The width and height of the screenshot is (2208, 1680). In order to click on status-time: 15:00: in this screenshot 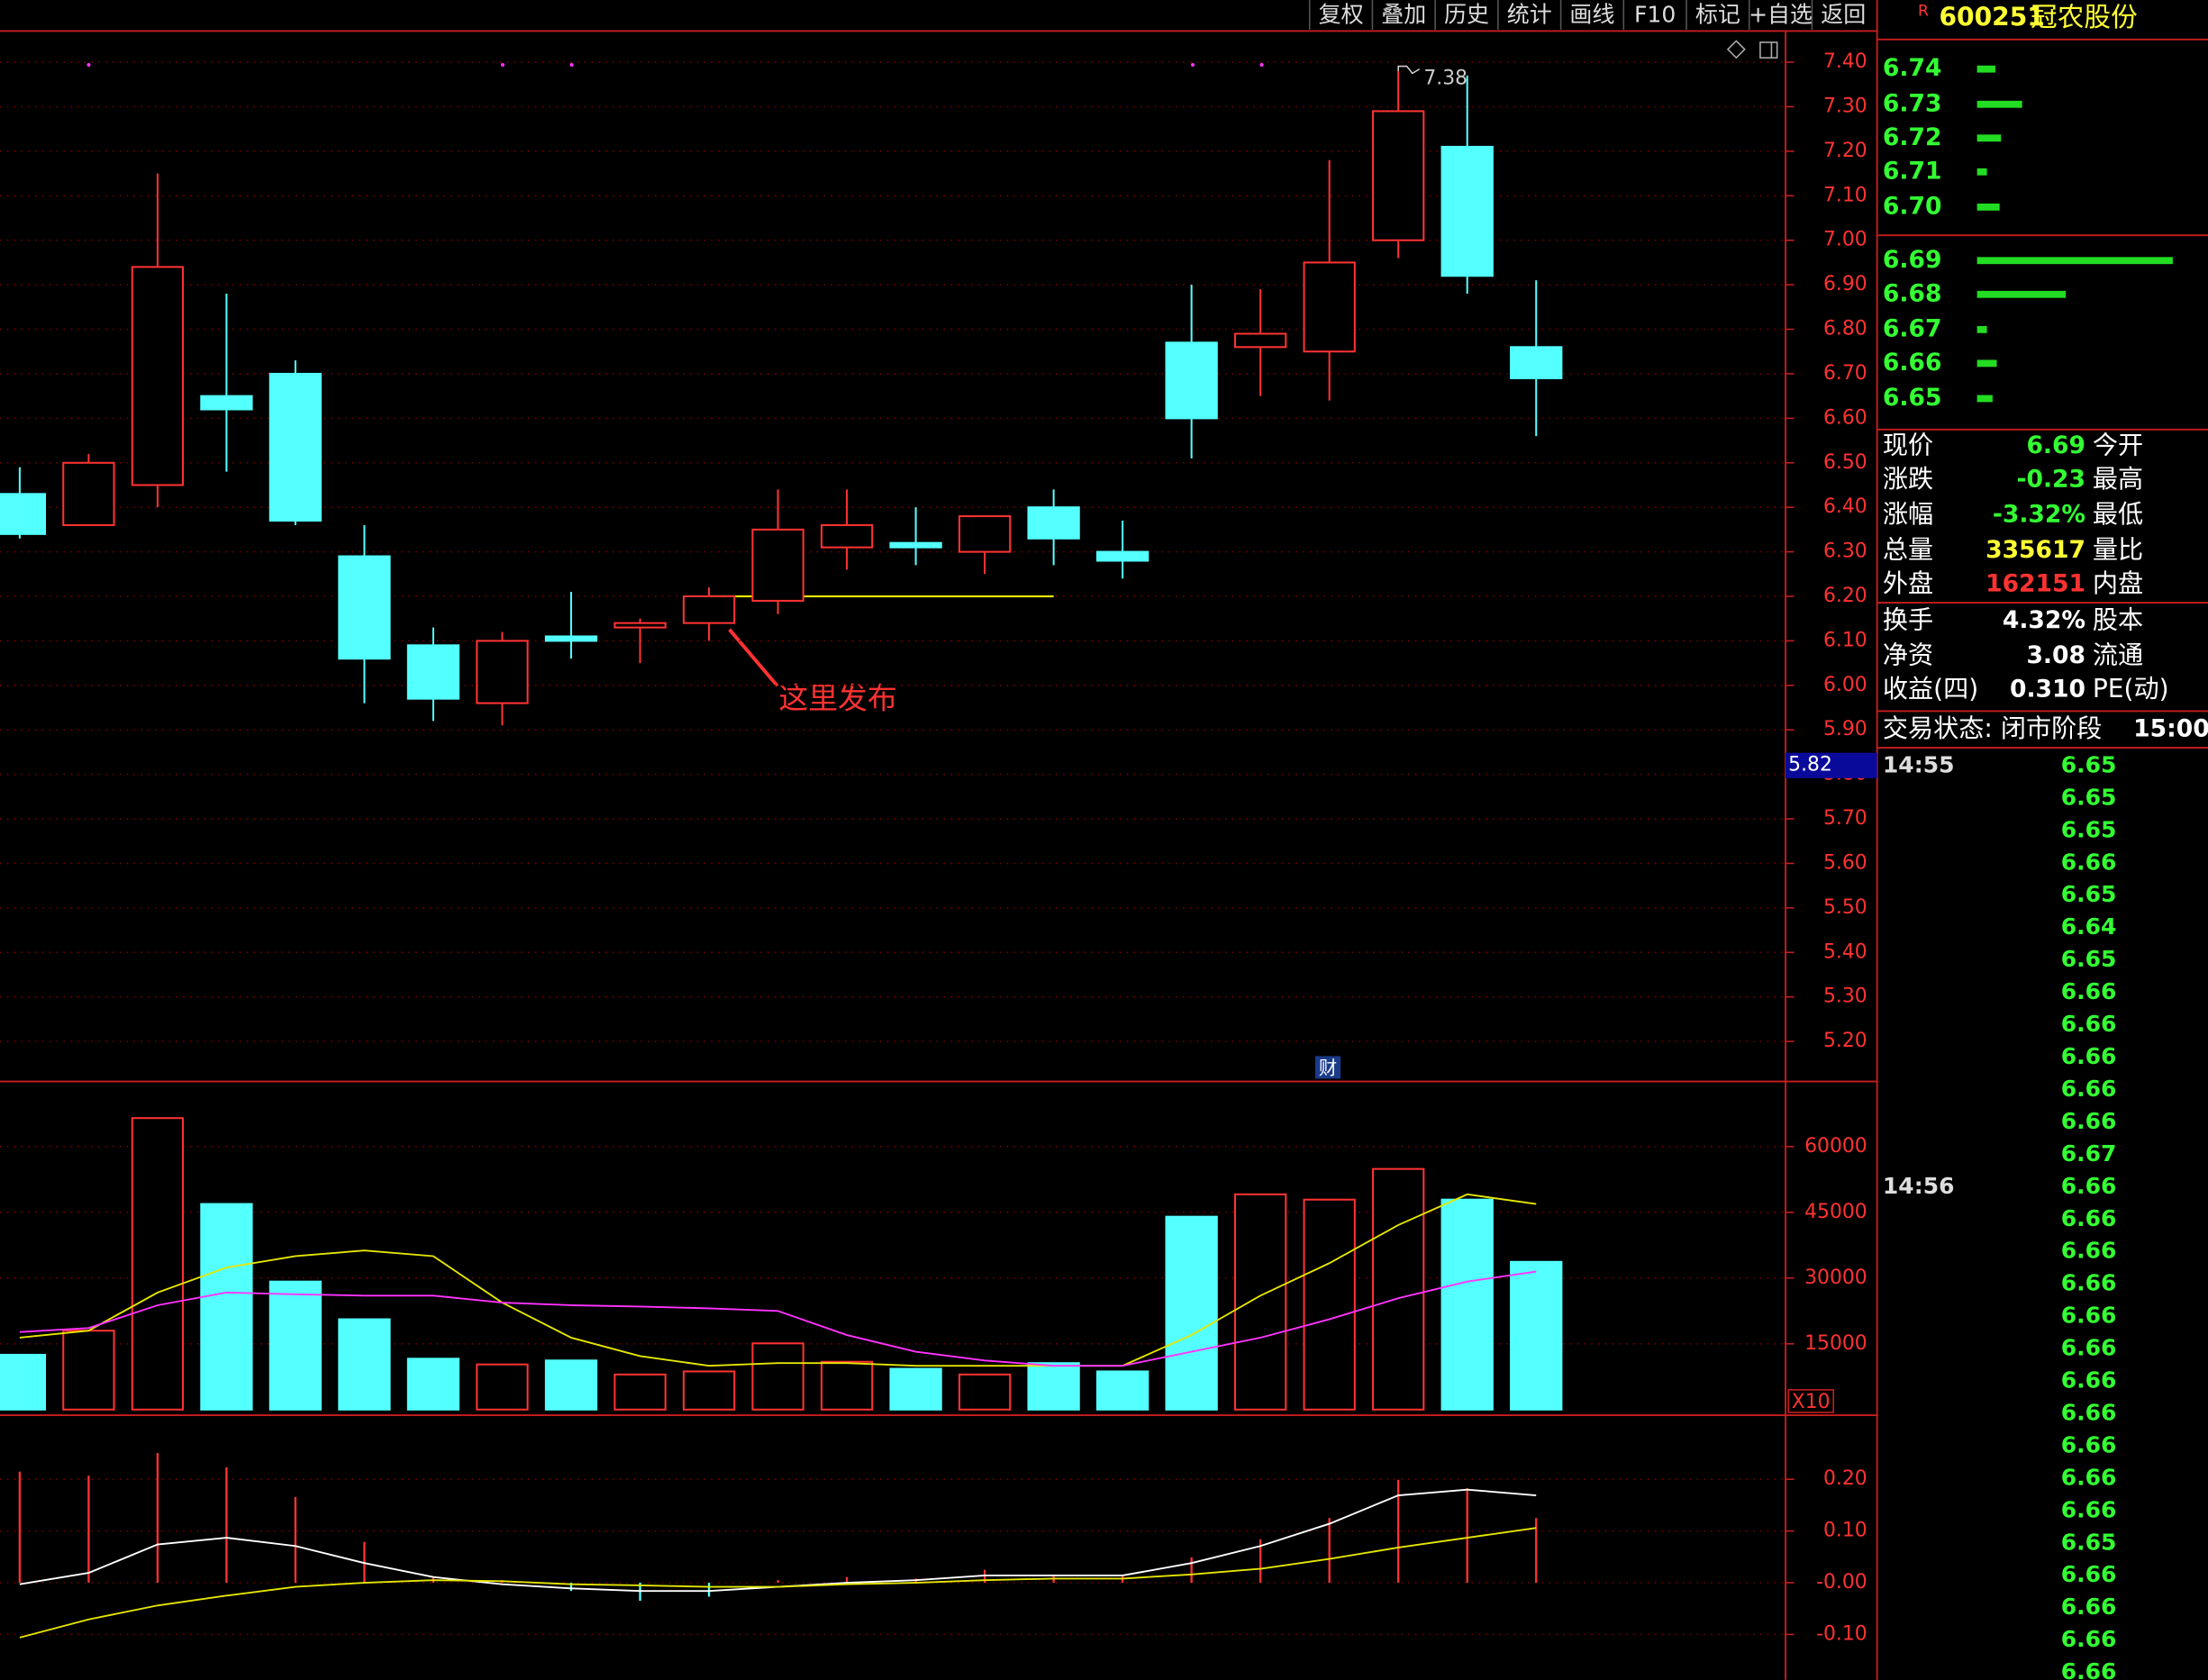, I will do `click(2170, 728)`.